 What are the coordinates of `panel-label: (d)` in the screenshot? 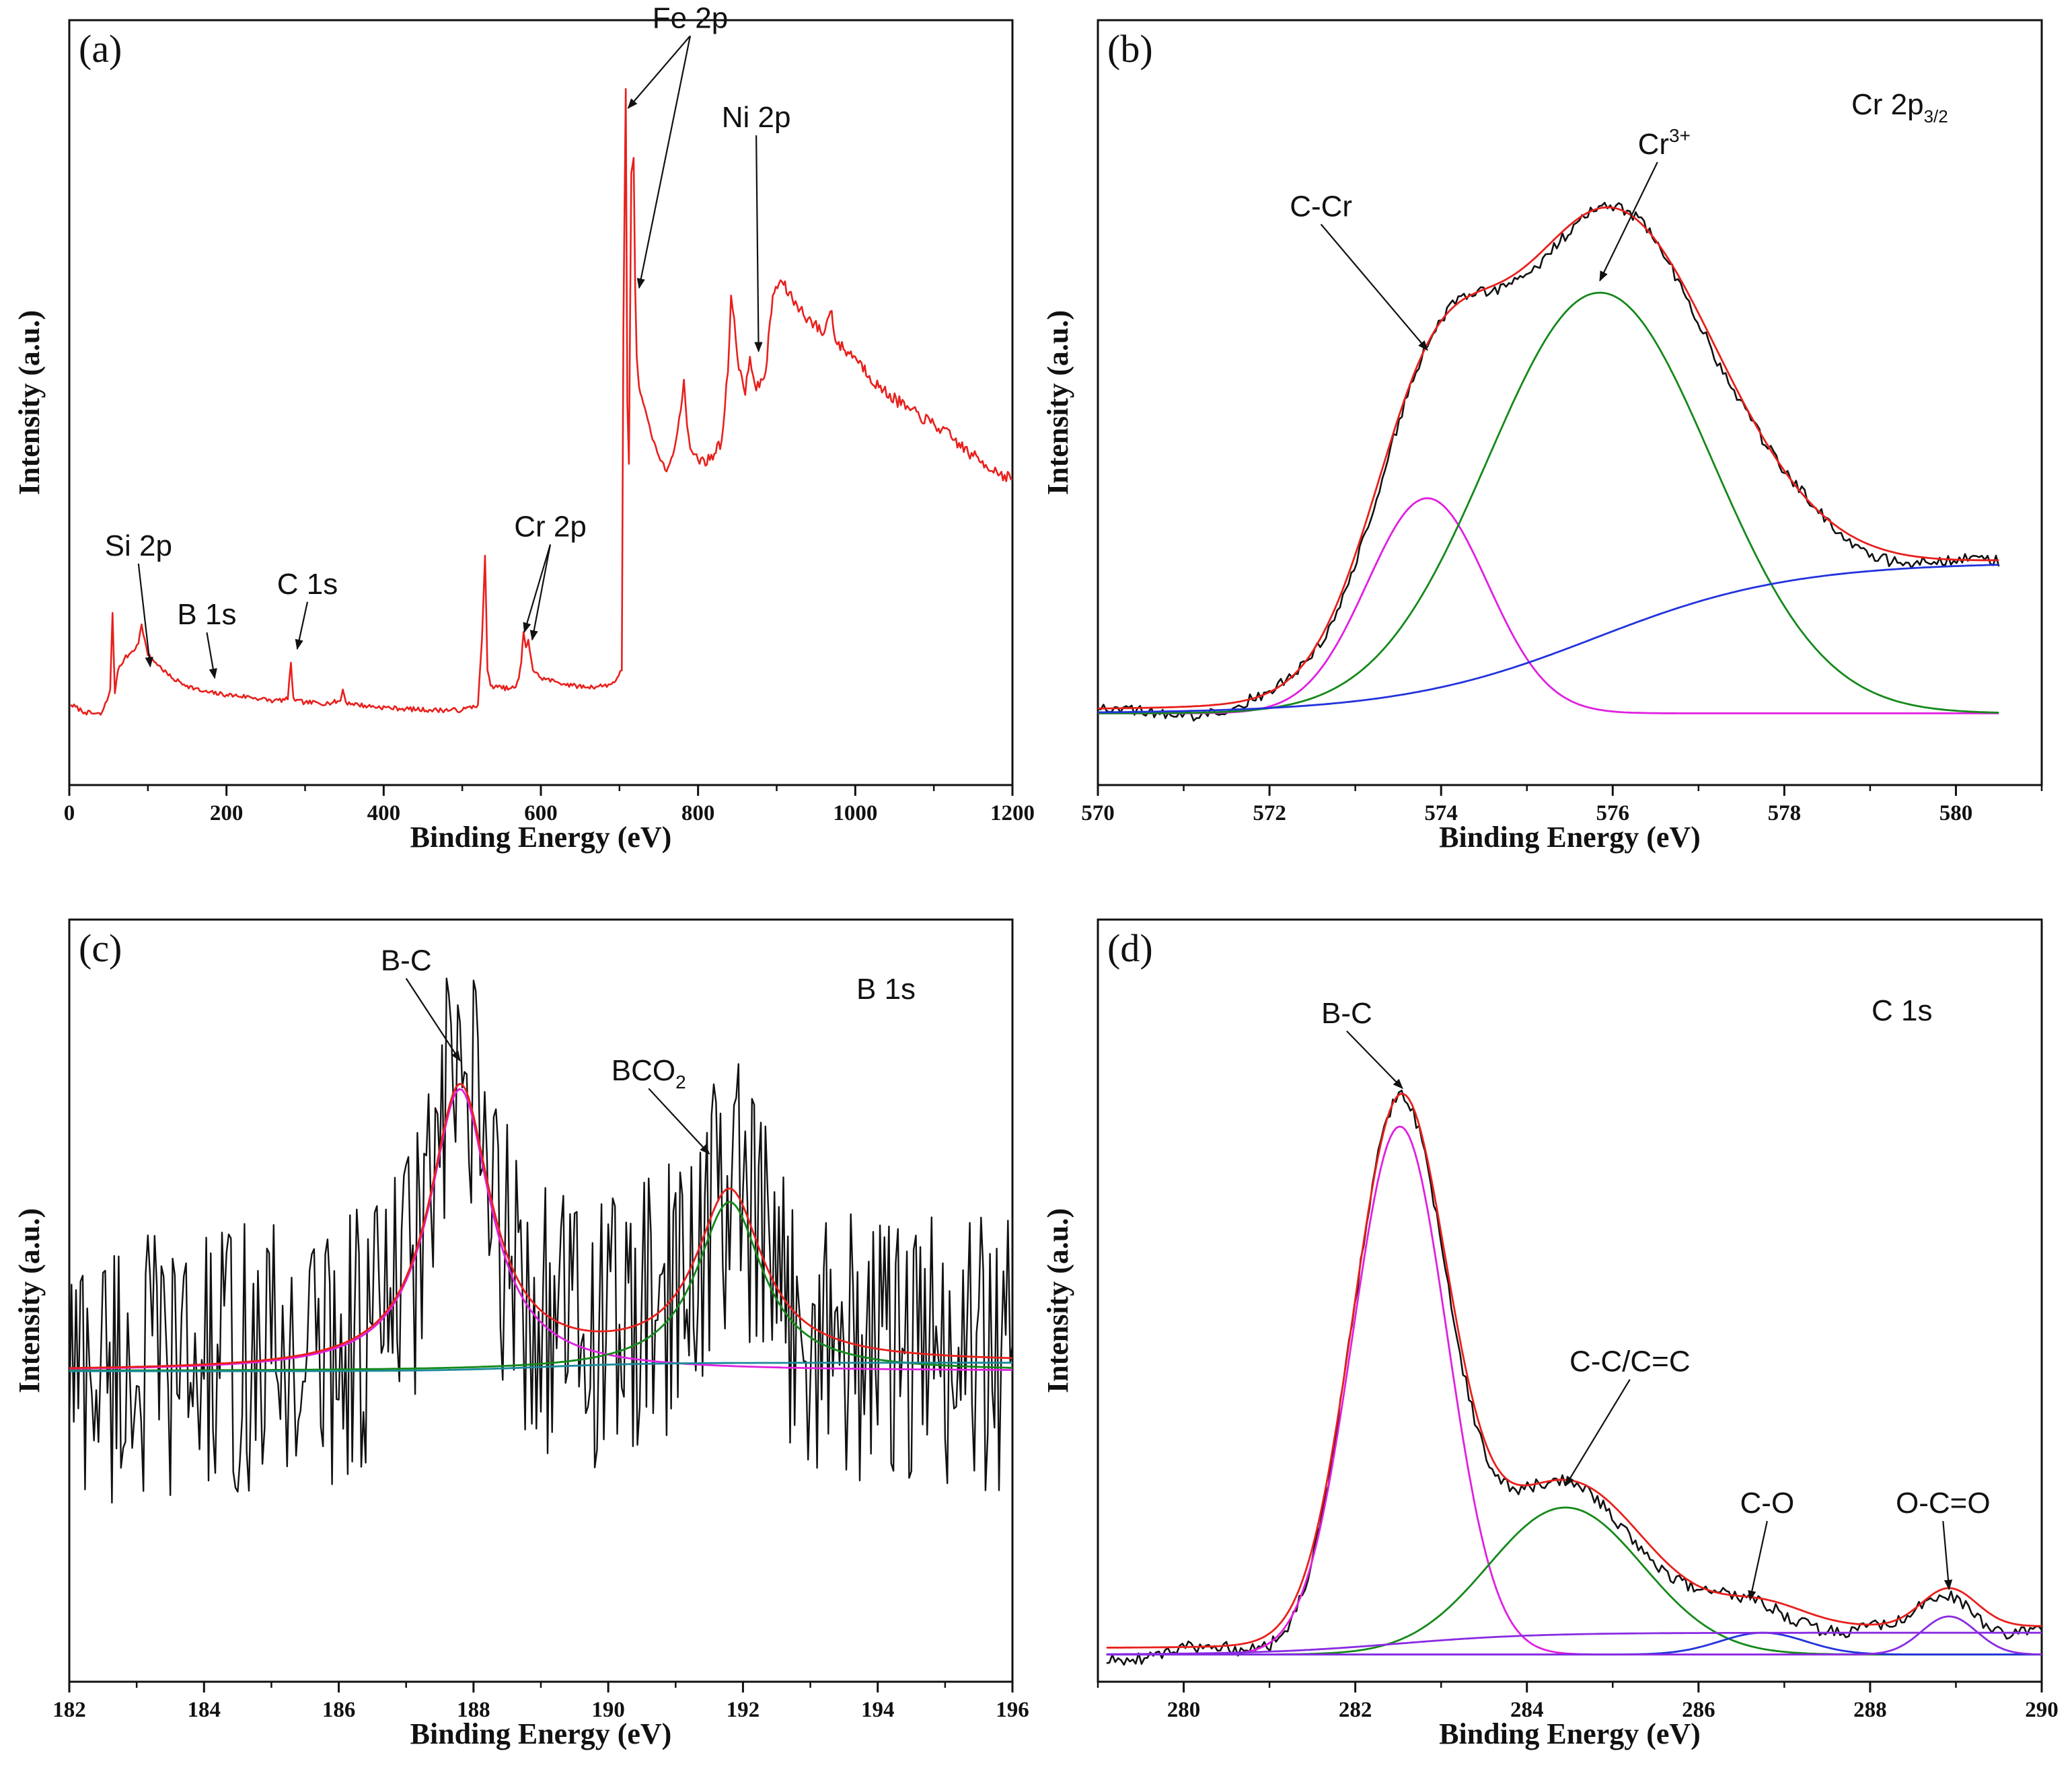 It's located at (1130, 948).